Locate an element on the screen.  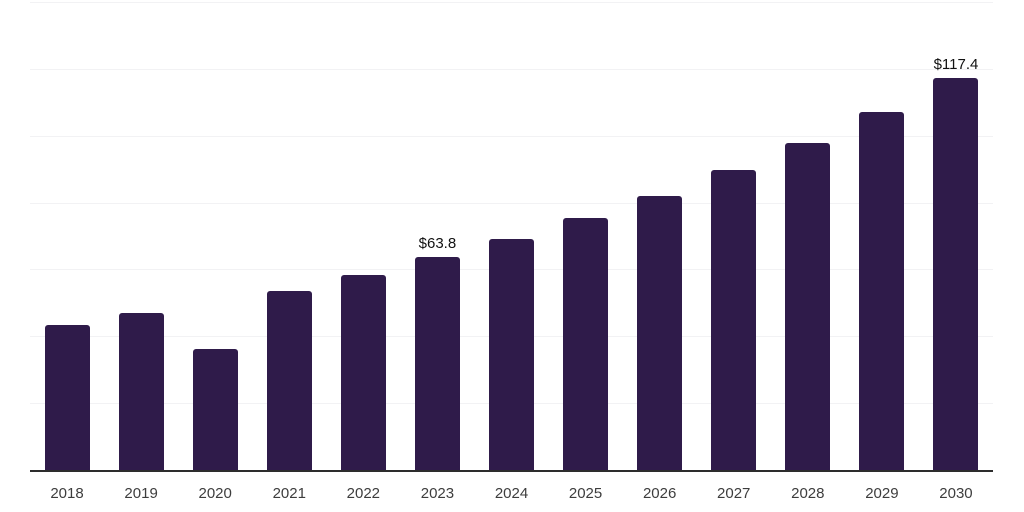
x-tick-label-2027: 2027 is located at coordinates (734, 493).